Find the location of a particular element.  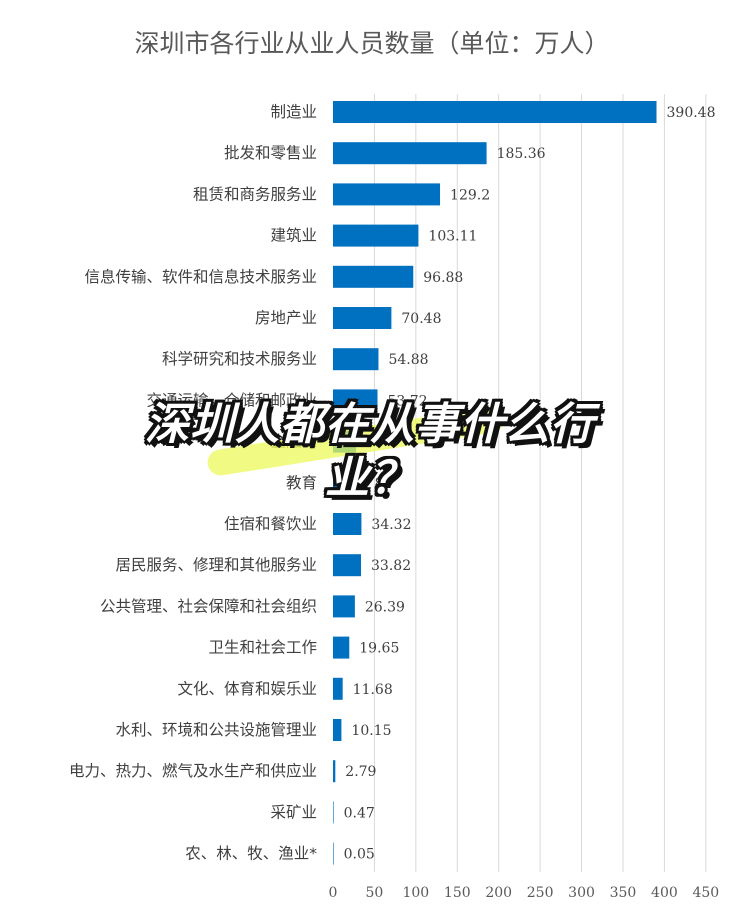

overlay-caption-line-2: 业？ is located at coordinates (370, 478).